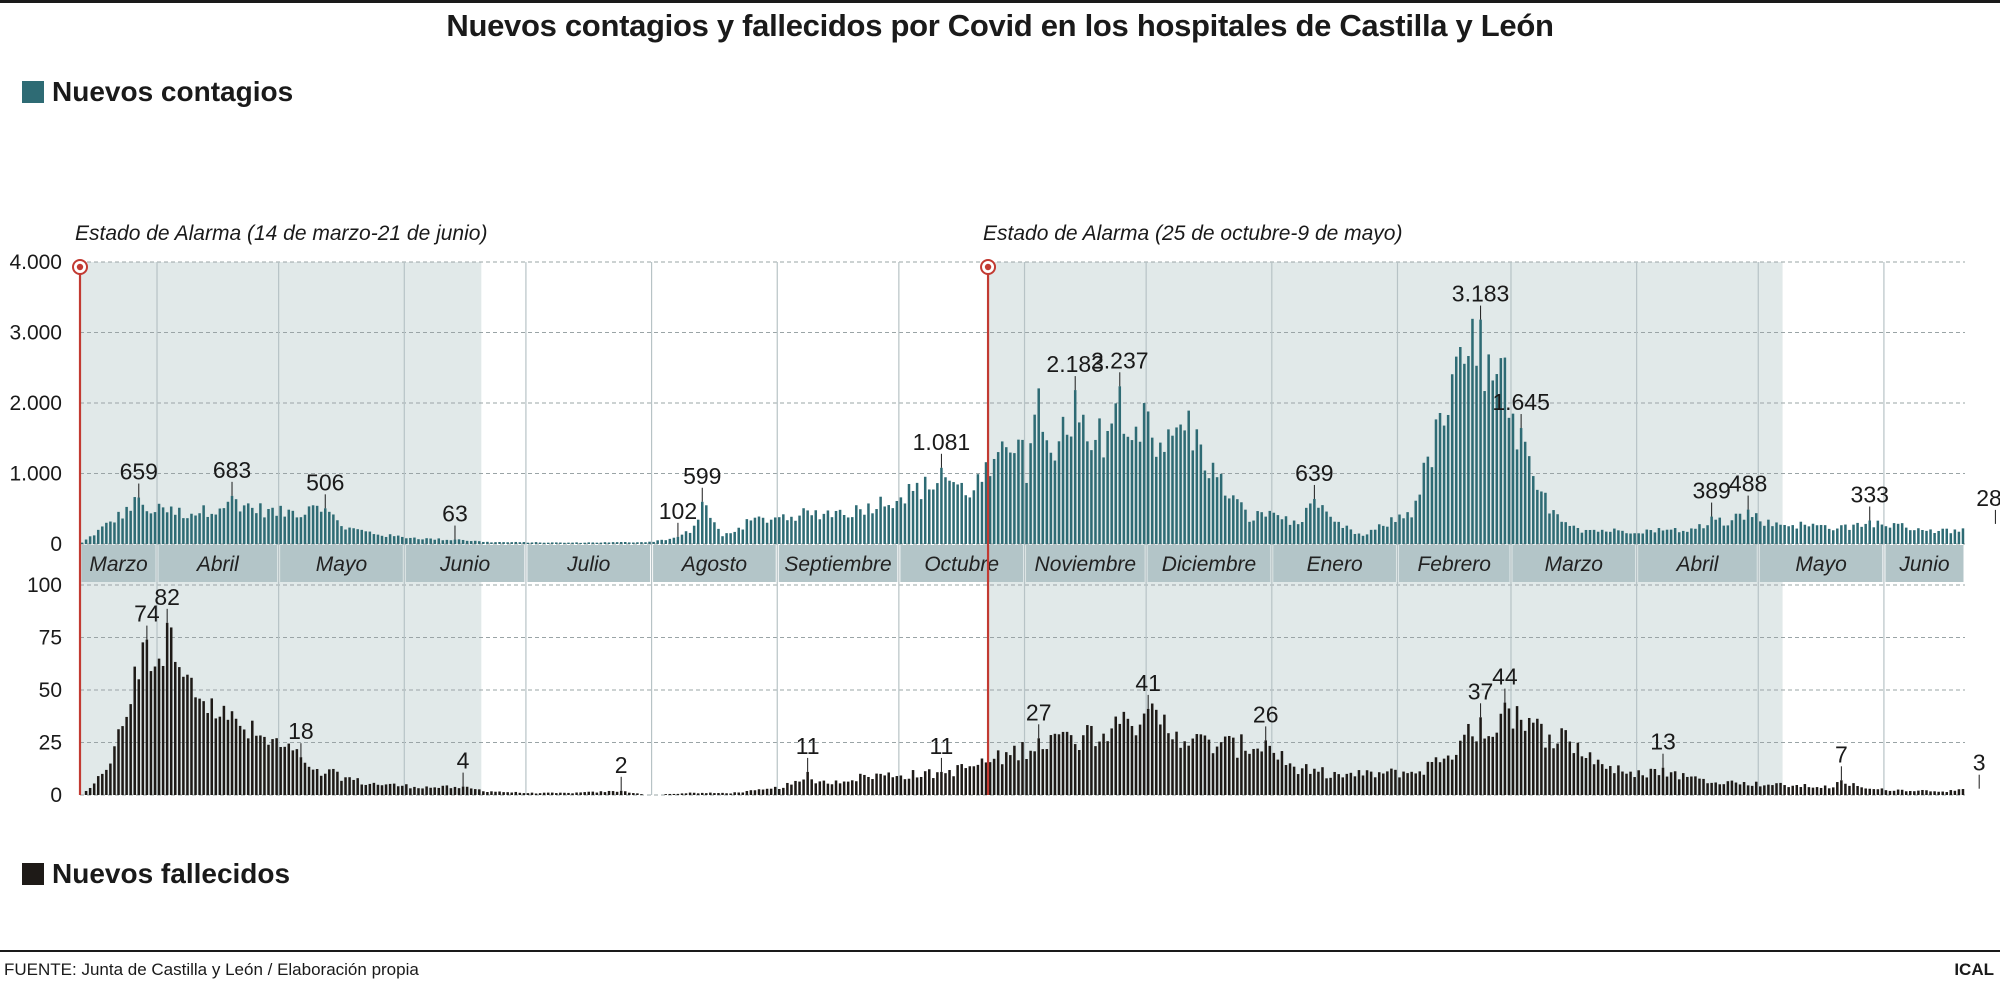  Describe the element at coordinates (455, 514) in the screenshot. I see `contagios-value-label-3: 63` at that location.